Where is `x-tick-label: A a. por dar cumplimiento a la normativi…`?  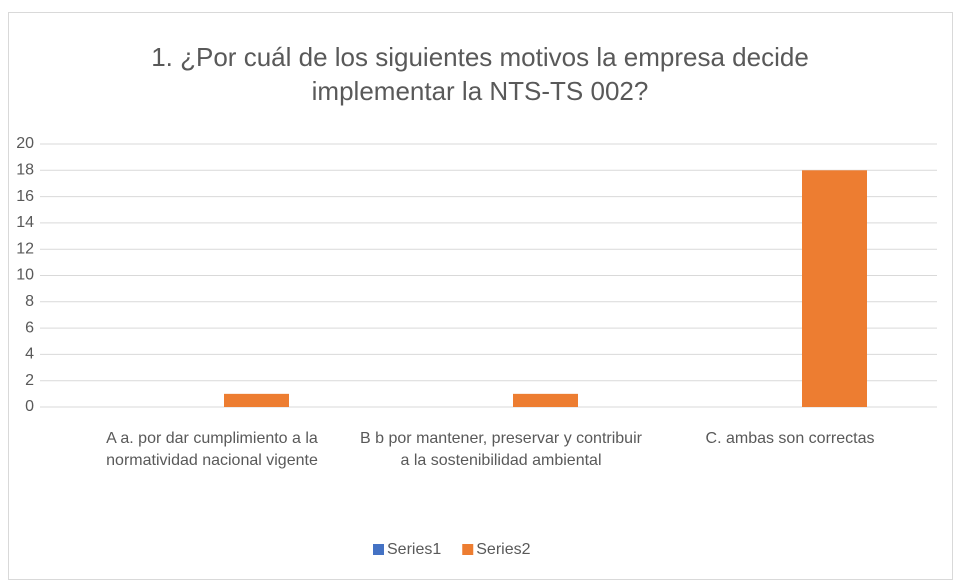
x-tick-label: A a. por dar cumplimiento a la normativi… is located at coordinates (212, 449).